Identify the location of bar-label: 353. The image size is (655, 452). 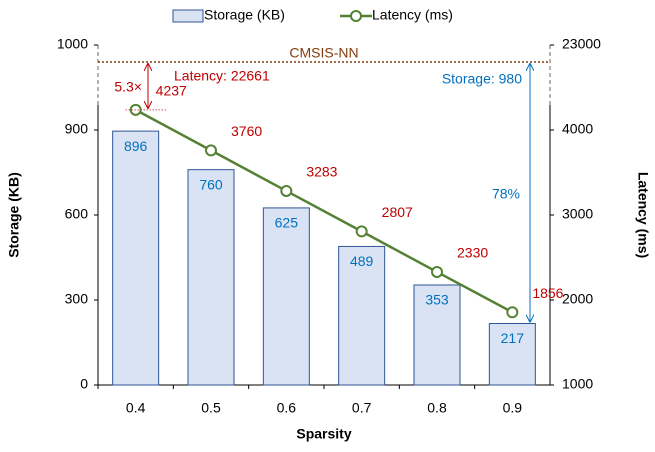
(437, 300).